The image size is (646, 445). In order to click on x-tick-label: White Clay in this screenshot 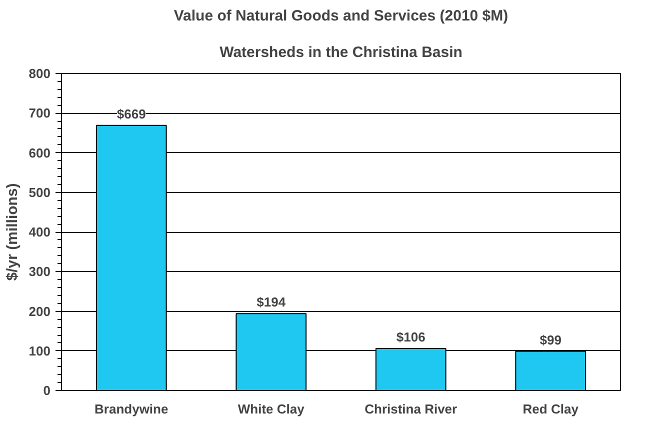, I will do `click(272, 409)`.